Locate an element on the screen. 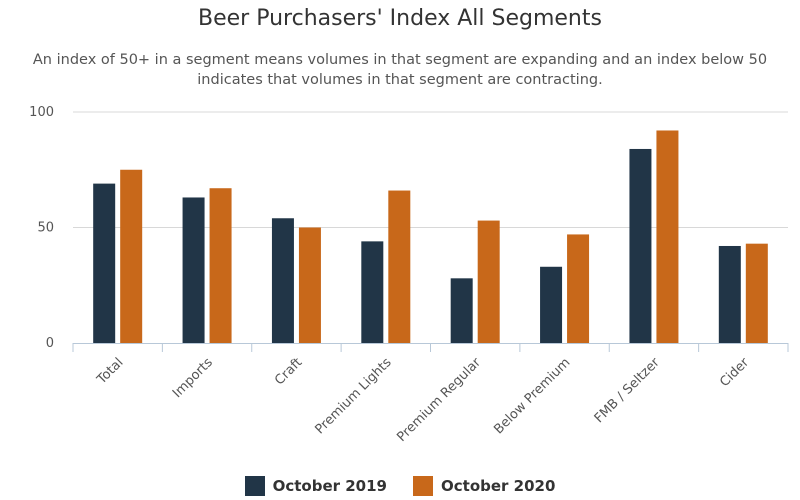 The width and height of the screenshot is (800, 500). x-tick-label-cider: Cider is located at coordinates (734, 372).